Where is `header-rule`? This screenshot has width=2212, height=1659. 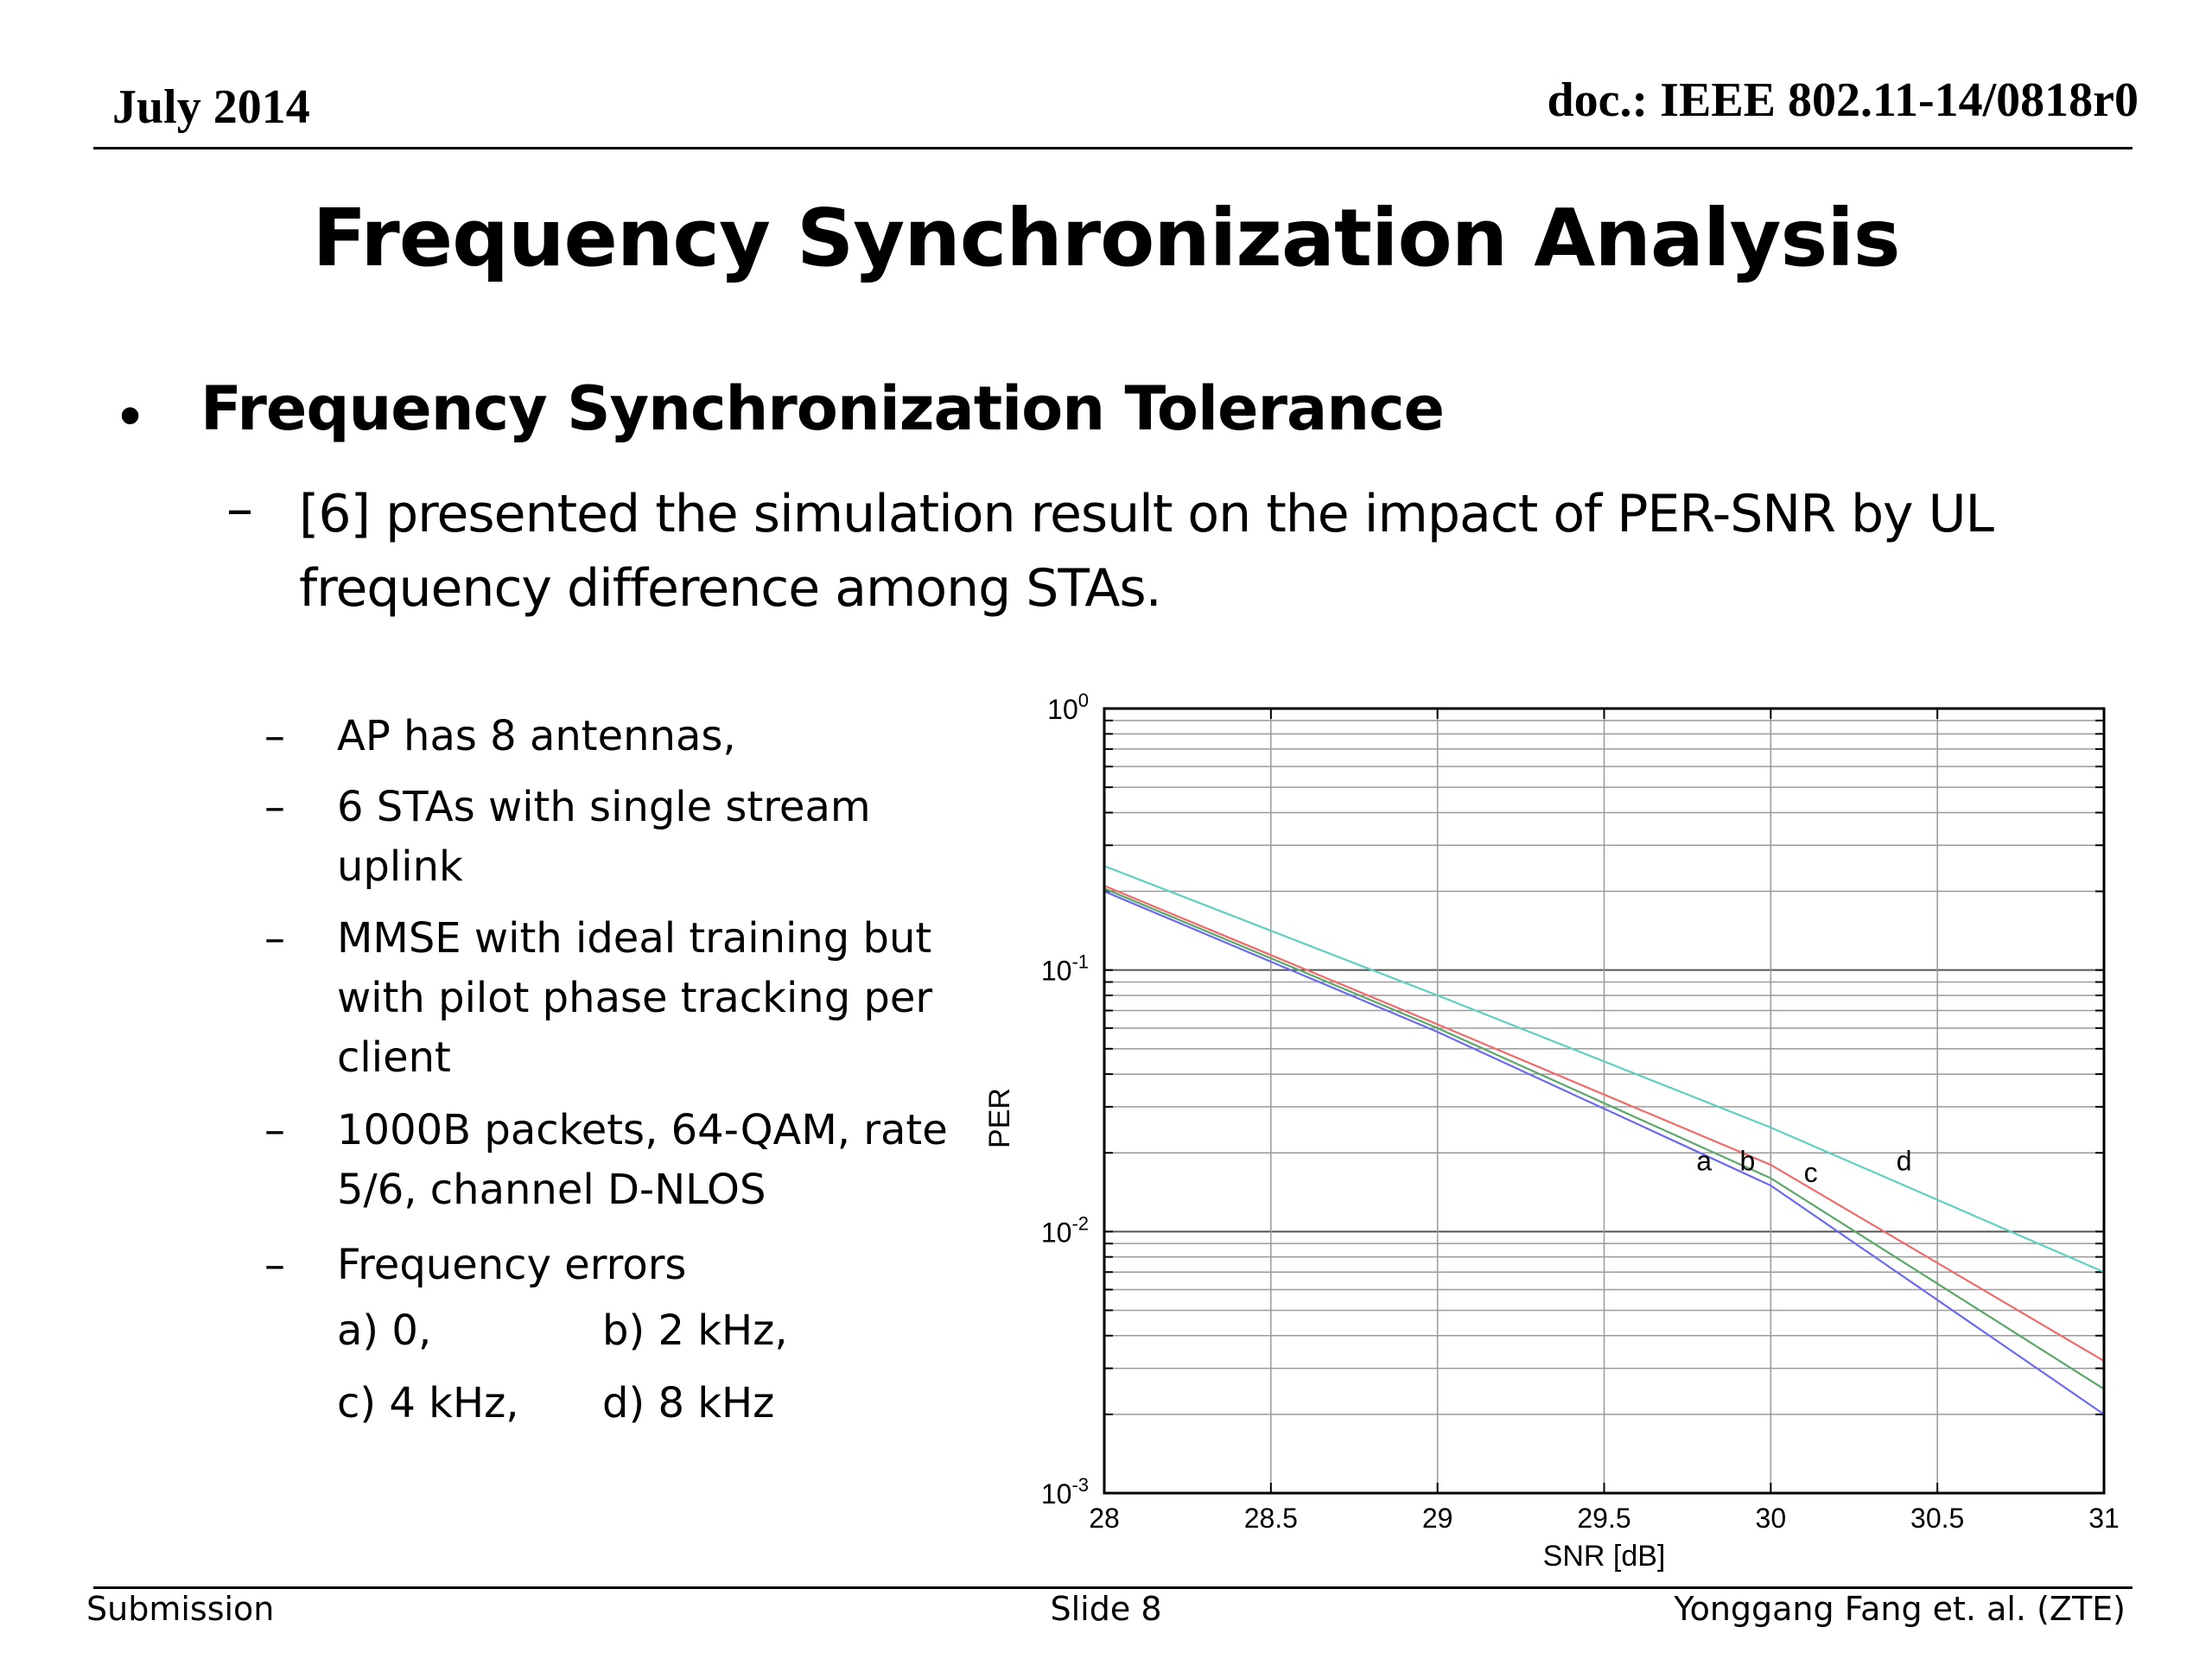
header-rule is located at coordinates (1113, 148).